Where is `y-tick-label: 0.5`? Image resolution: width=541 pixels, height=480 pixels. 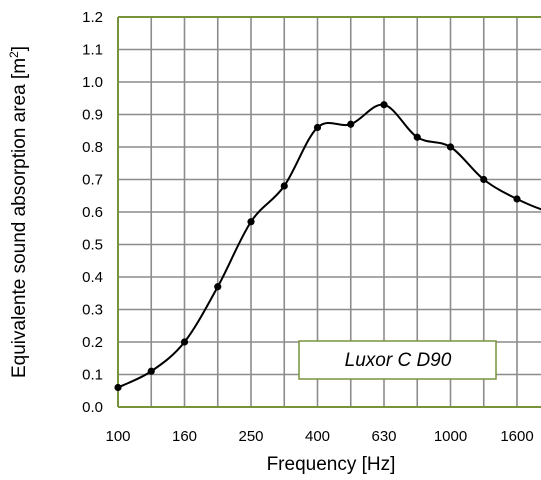 y-tick-label: 0.5 is located at coordinates (92, 245).